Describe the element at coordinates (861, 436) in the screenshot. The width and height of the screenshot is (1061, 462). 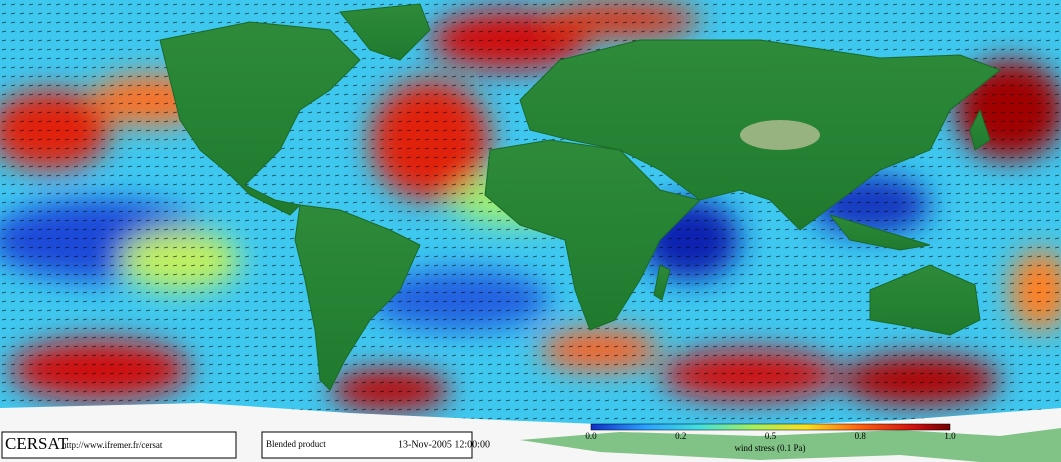
I see `colorbar-label: 0.8` at that location.